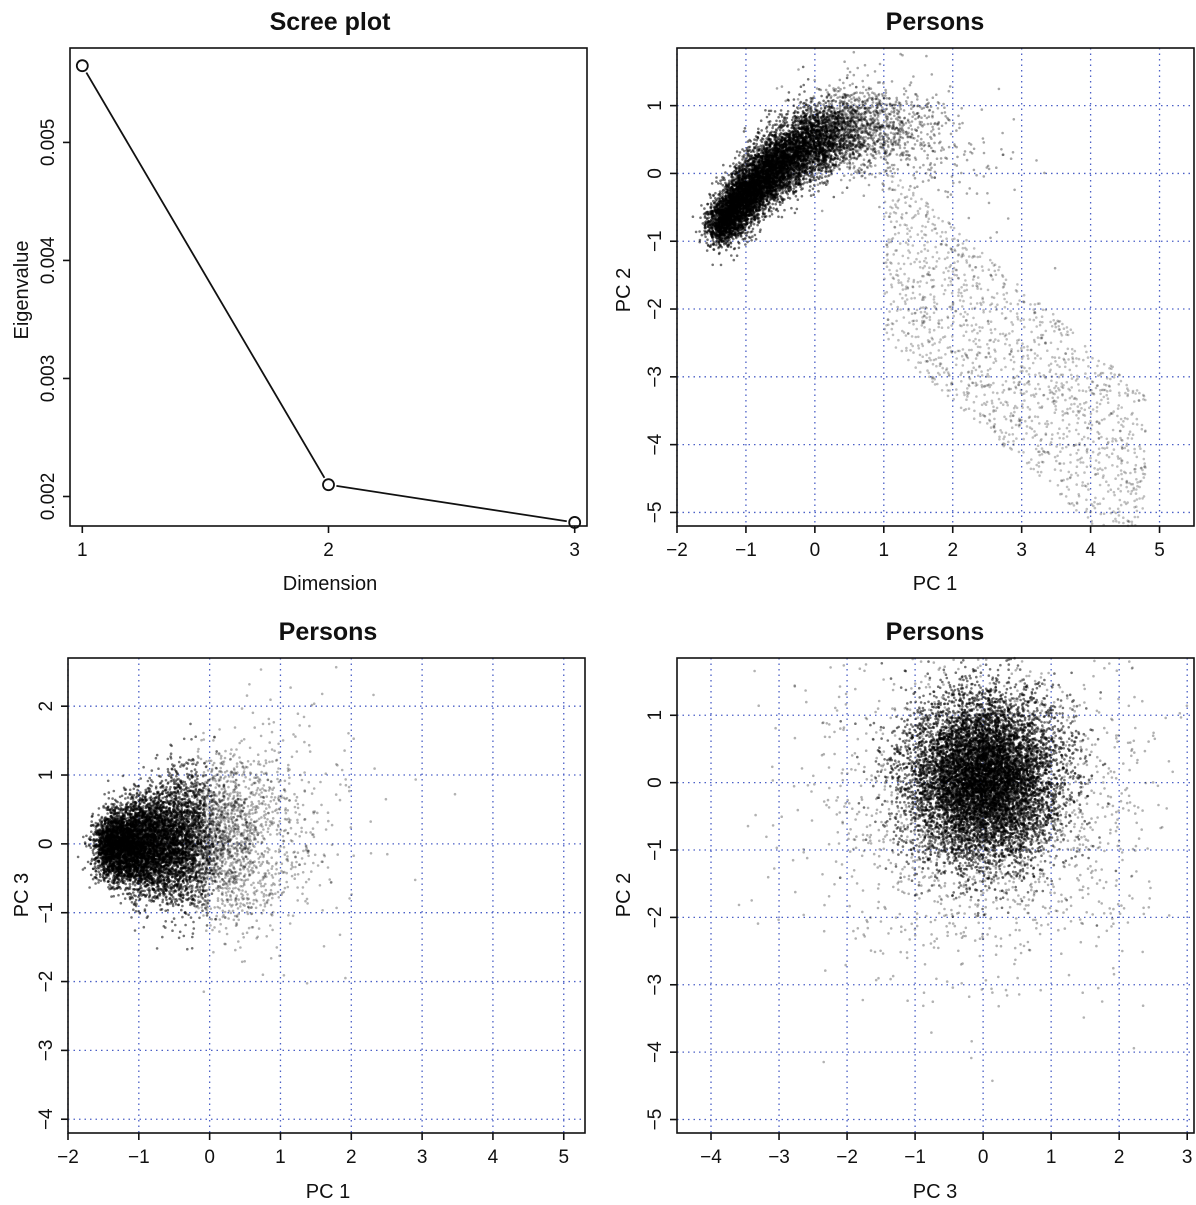 This screenshot has height=1205, width=1196. What do you see at coordinates (48, 143) in the screenshot?
I see `scree-plot-y-tick-label: 0.005` at bounding box center [48, 143].